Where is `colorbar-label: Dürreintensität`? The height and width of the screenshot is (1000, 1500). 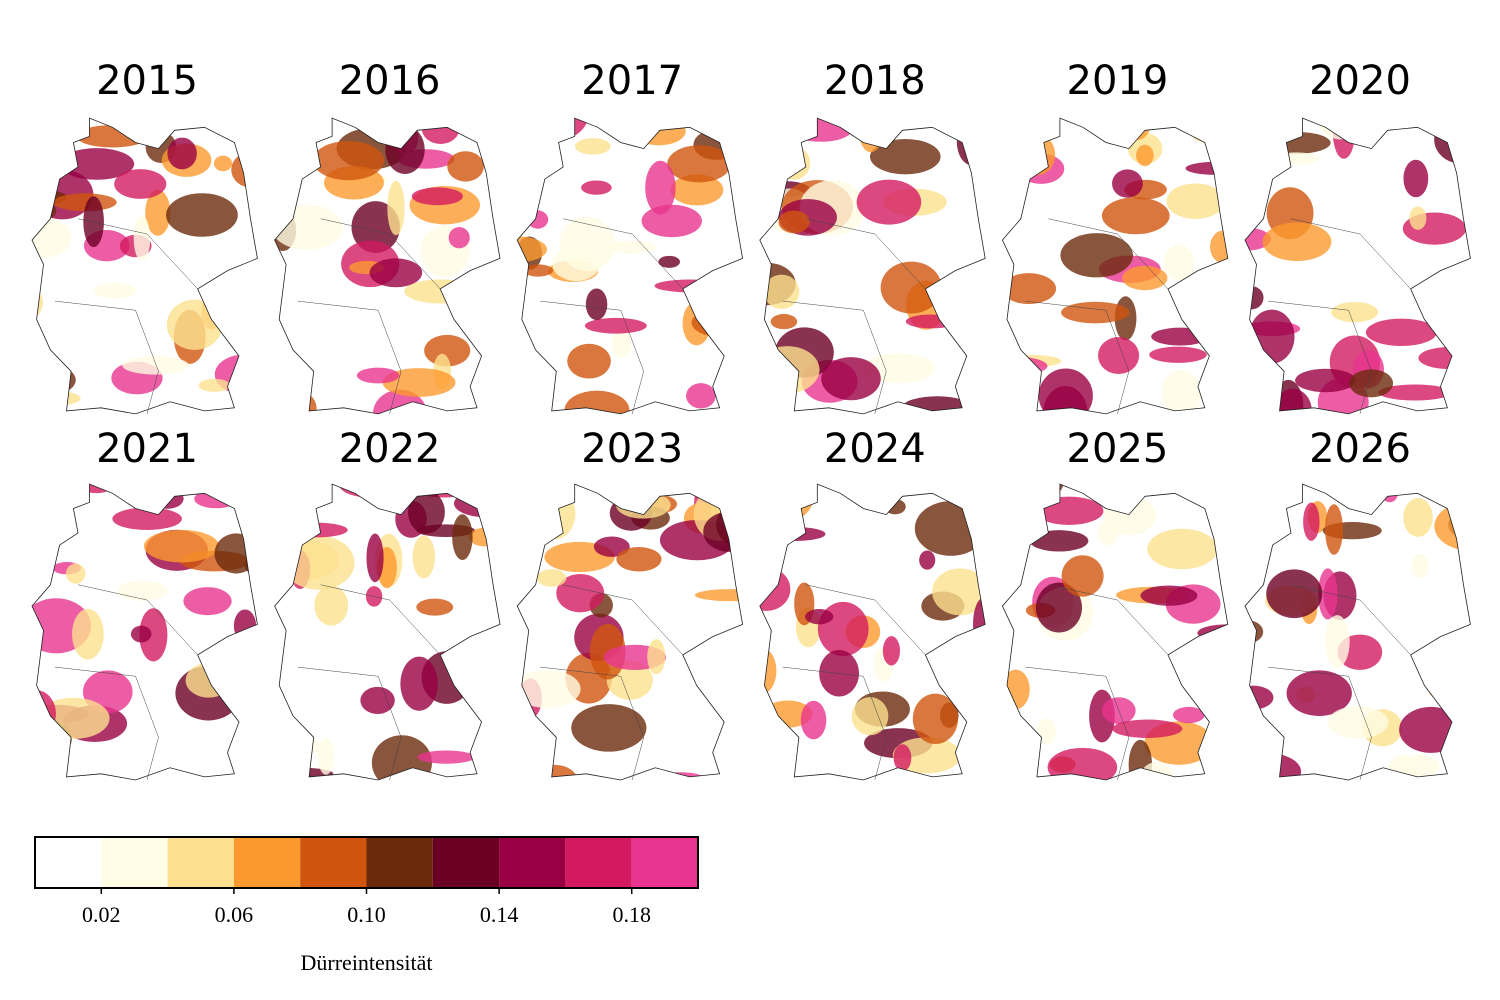 colorbar-label: Dürreintensität is located at coordinates (367, 962).